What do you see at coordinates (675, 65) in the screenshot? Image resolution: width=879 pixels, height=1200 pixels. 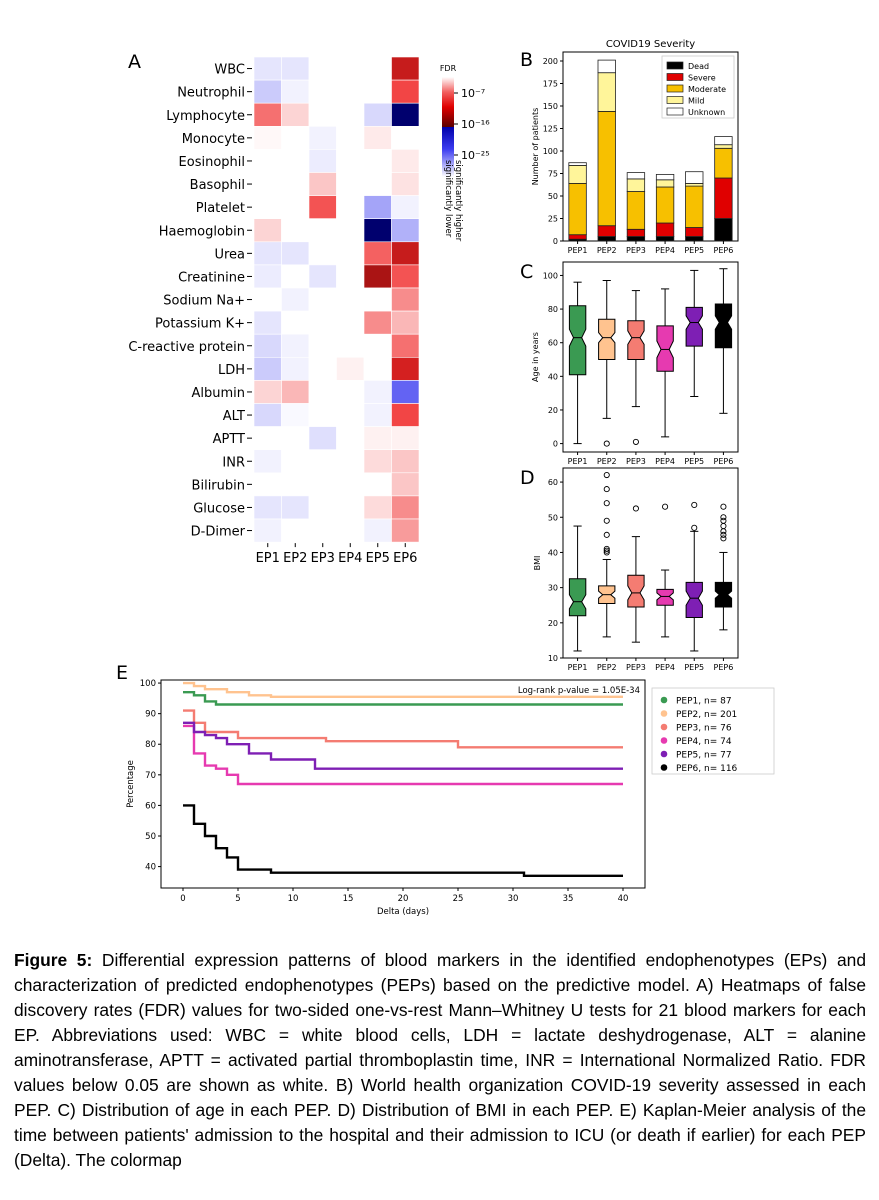 I see `legend-swatch` at bounding box center [675, 65].